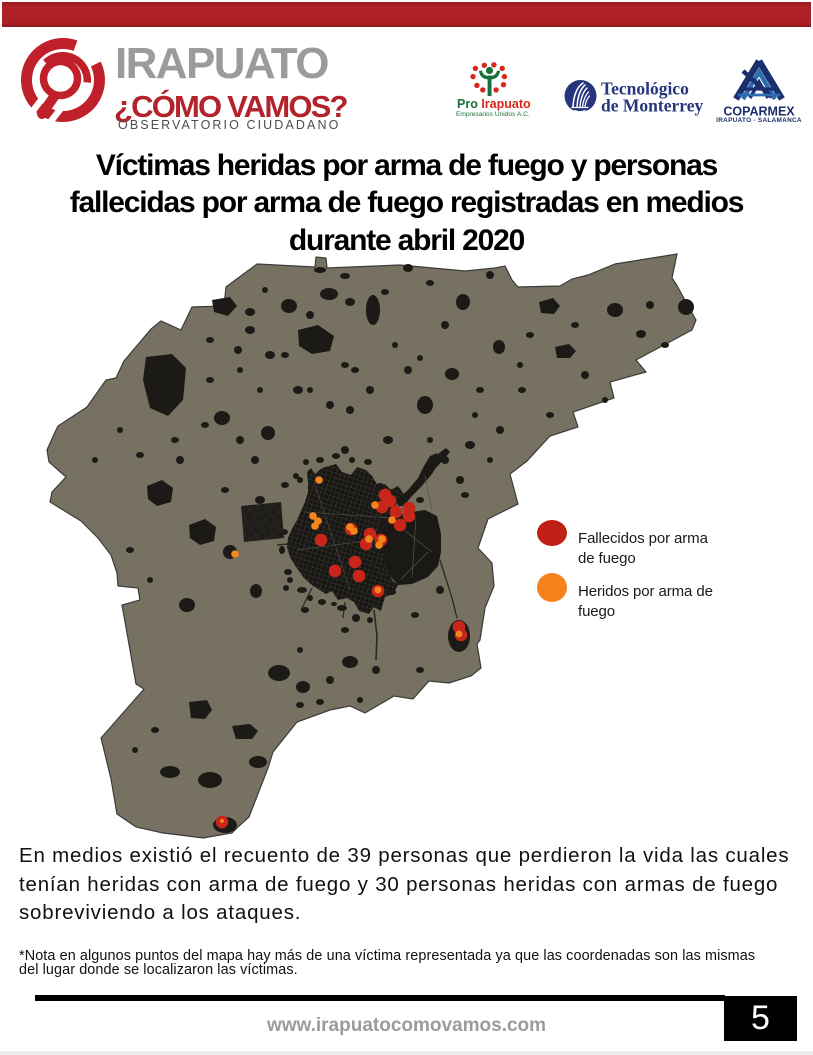  I want to click on svg-text: Empresarios Unidos A.C., so click(493, 114).